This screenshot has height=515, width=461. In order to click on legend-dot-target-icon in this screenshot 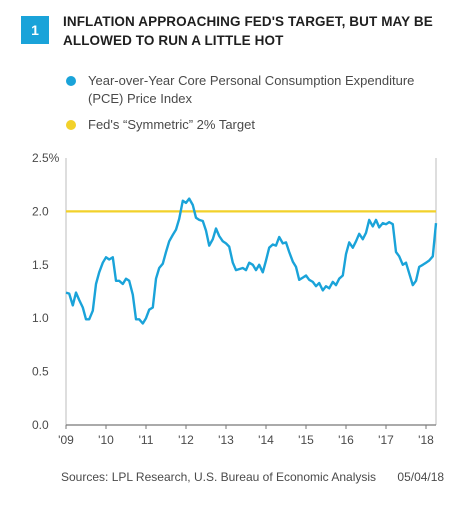, I will do `click(71, 125)`.